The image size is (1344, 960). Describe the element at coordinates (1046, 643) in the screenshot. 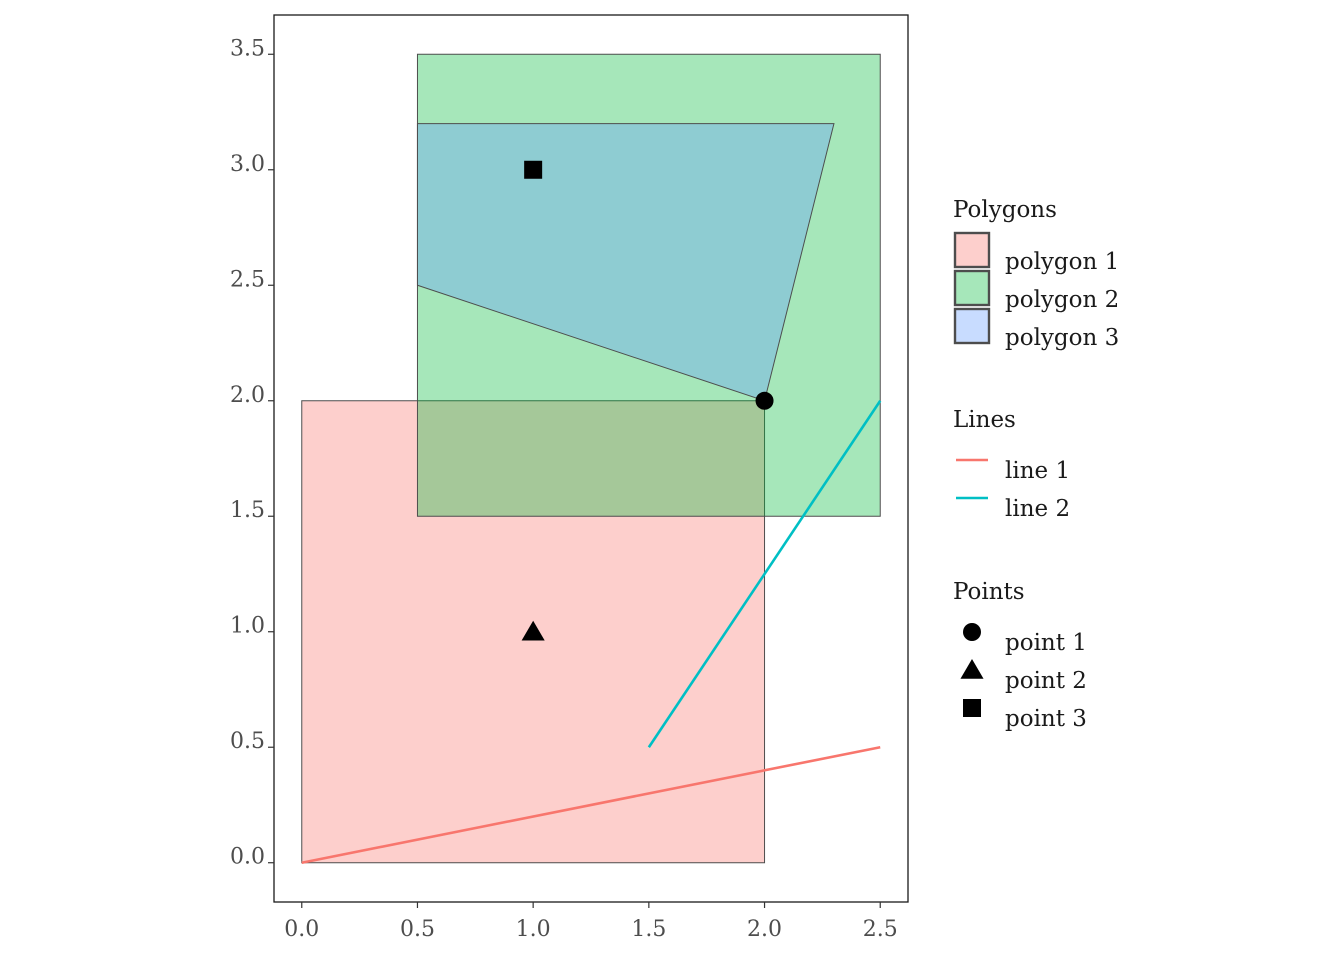

I see `legend-label-point-1: point 1` at that location.